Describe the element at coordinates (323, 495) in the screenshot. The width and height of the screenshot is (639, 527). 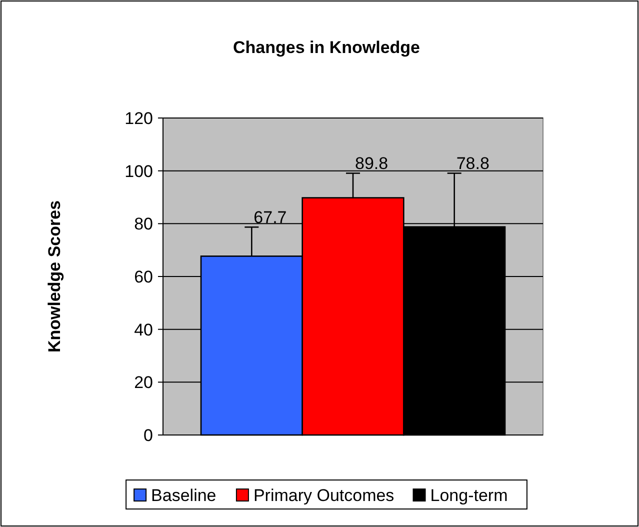
I see `legend-label: Primary Outcomes` at that location.